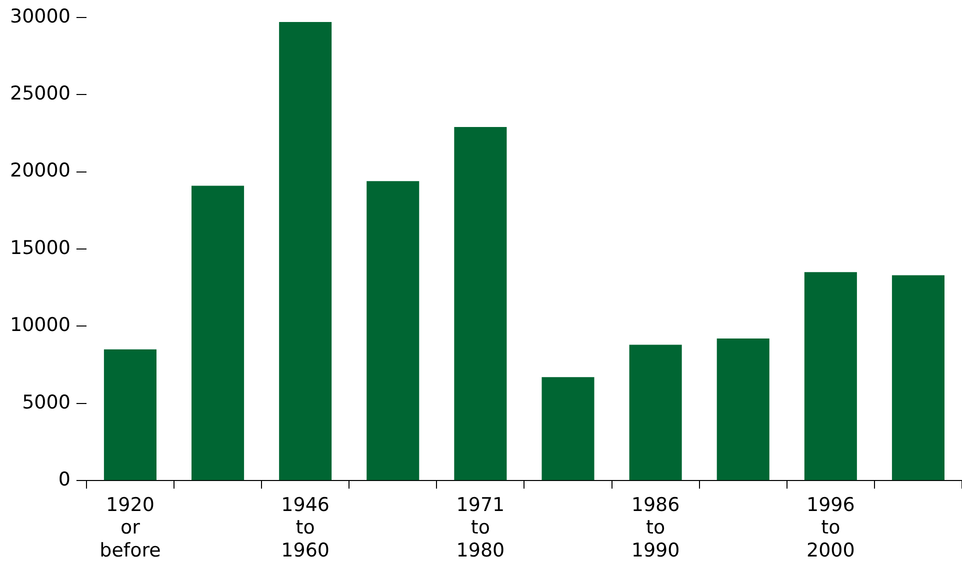  What do you see at coordinates (40, 16) in the screenshot?
I see `y-tick-label: 30000` at bounding box center [40, 16].